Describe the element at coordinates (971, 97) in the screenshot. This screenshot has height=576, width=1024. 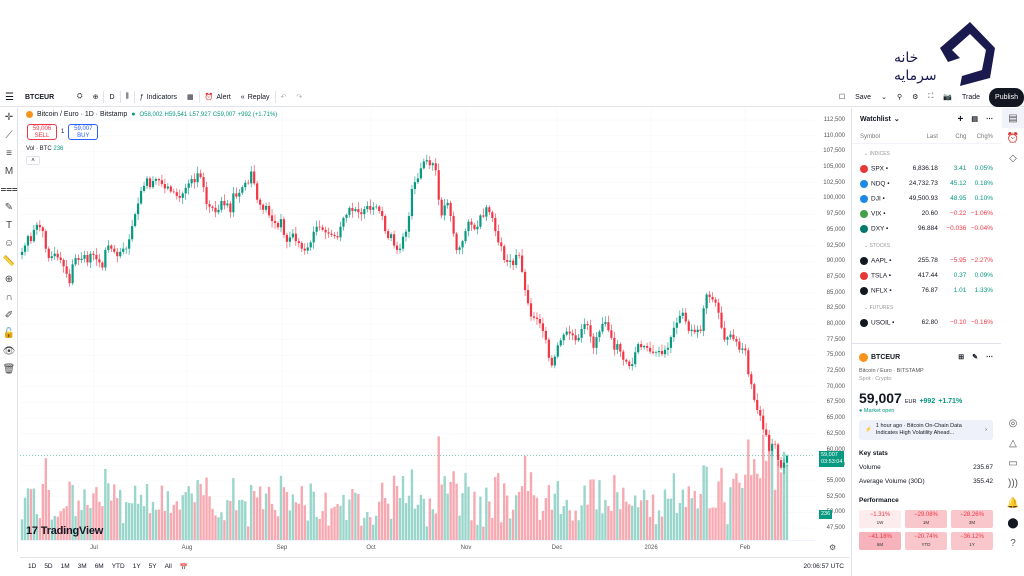
I see `trade-button: Trade` at that location.